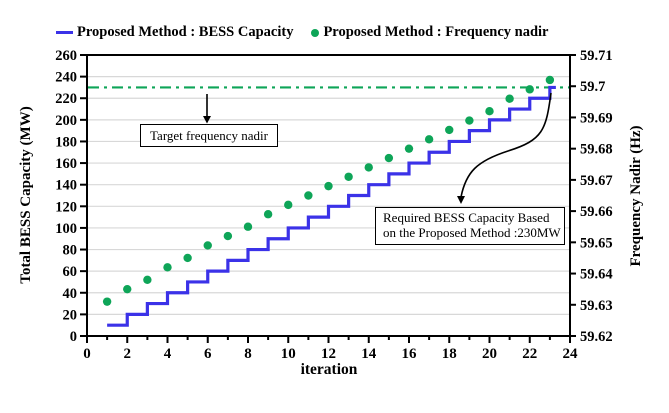 The width and height of the screenshot is (669, 413). What do you see at coordinates (449, 354) in the screenshot?
I see `x-tick-label: 18` at bounding box center [449, 354].